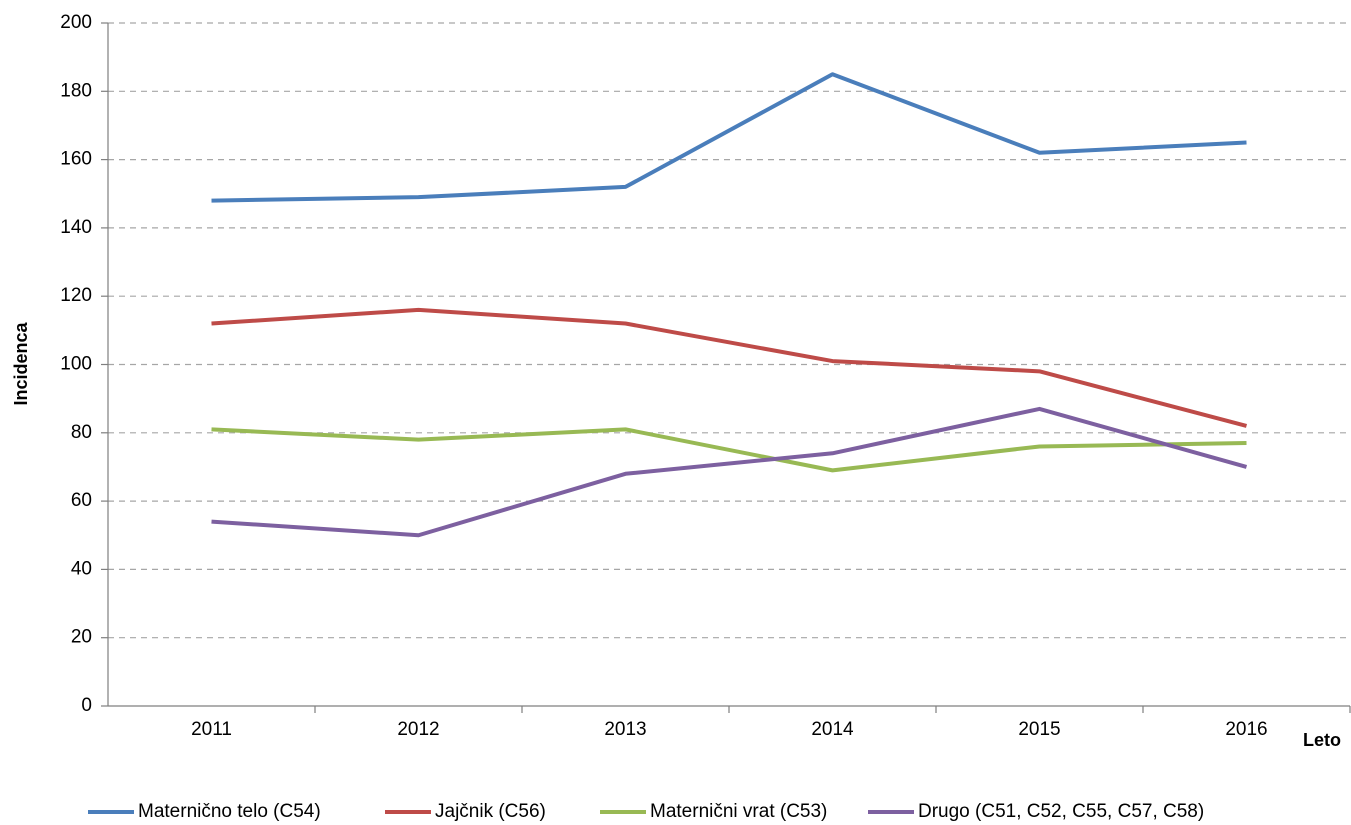 The image size is (1351, 825). I want to click on x-tick-label: 2016, so click(1246, 729).